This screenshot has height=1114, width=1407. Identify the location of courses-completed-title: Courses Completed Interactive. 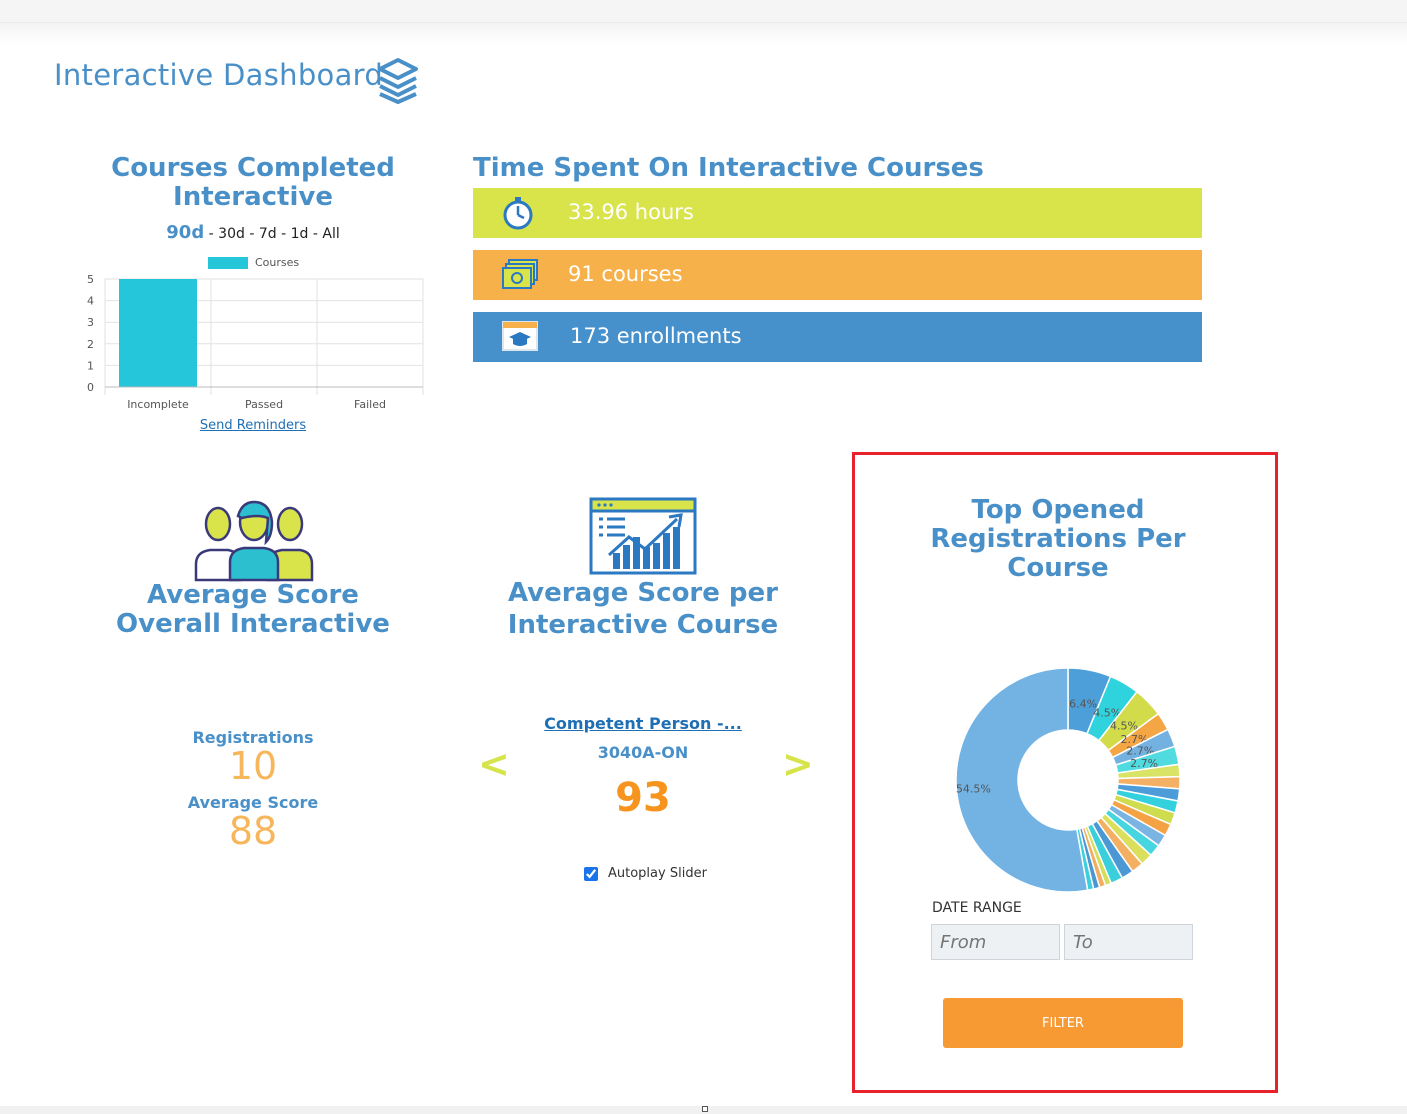
(253, 182).